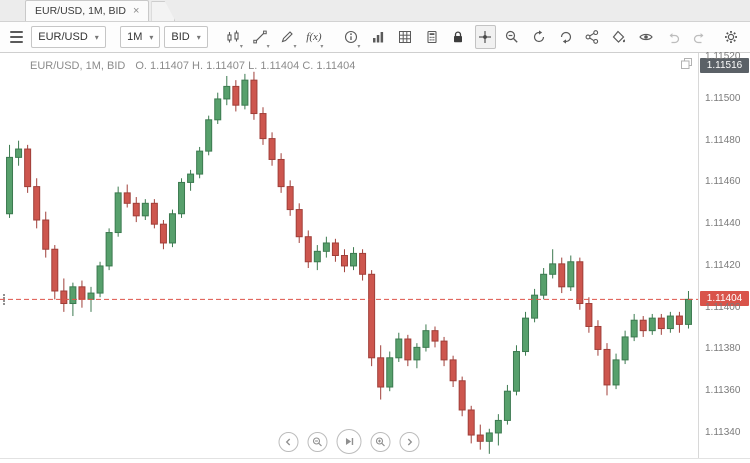 The image size is (750, 463). What do you see at coordinates (3, 299) in the screenshot?
I see `price-line-handle` at bounding box center [3, 299].